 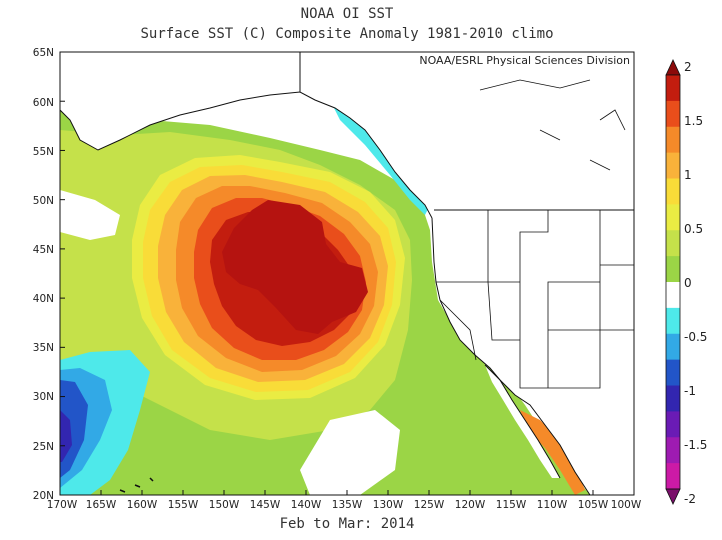 I want to click on lat-label: 55N, so click(x=43, y=152).